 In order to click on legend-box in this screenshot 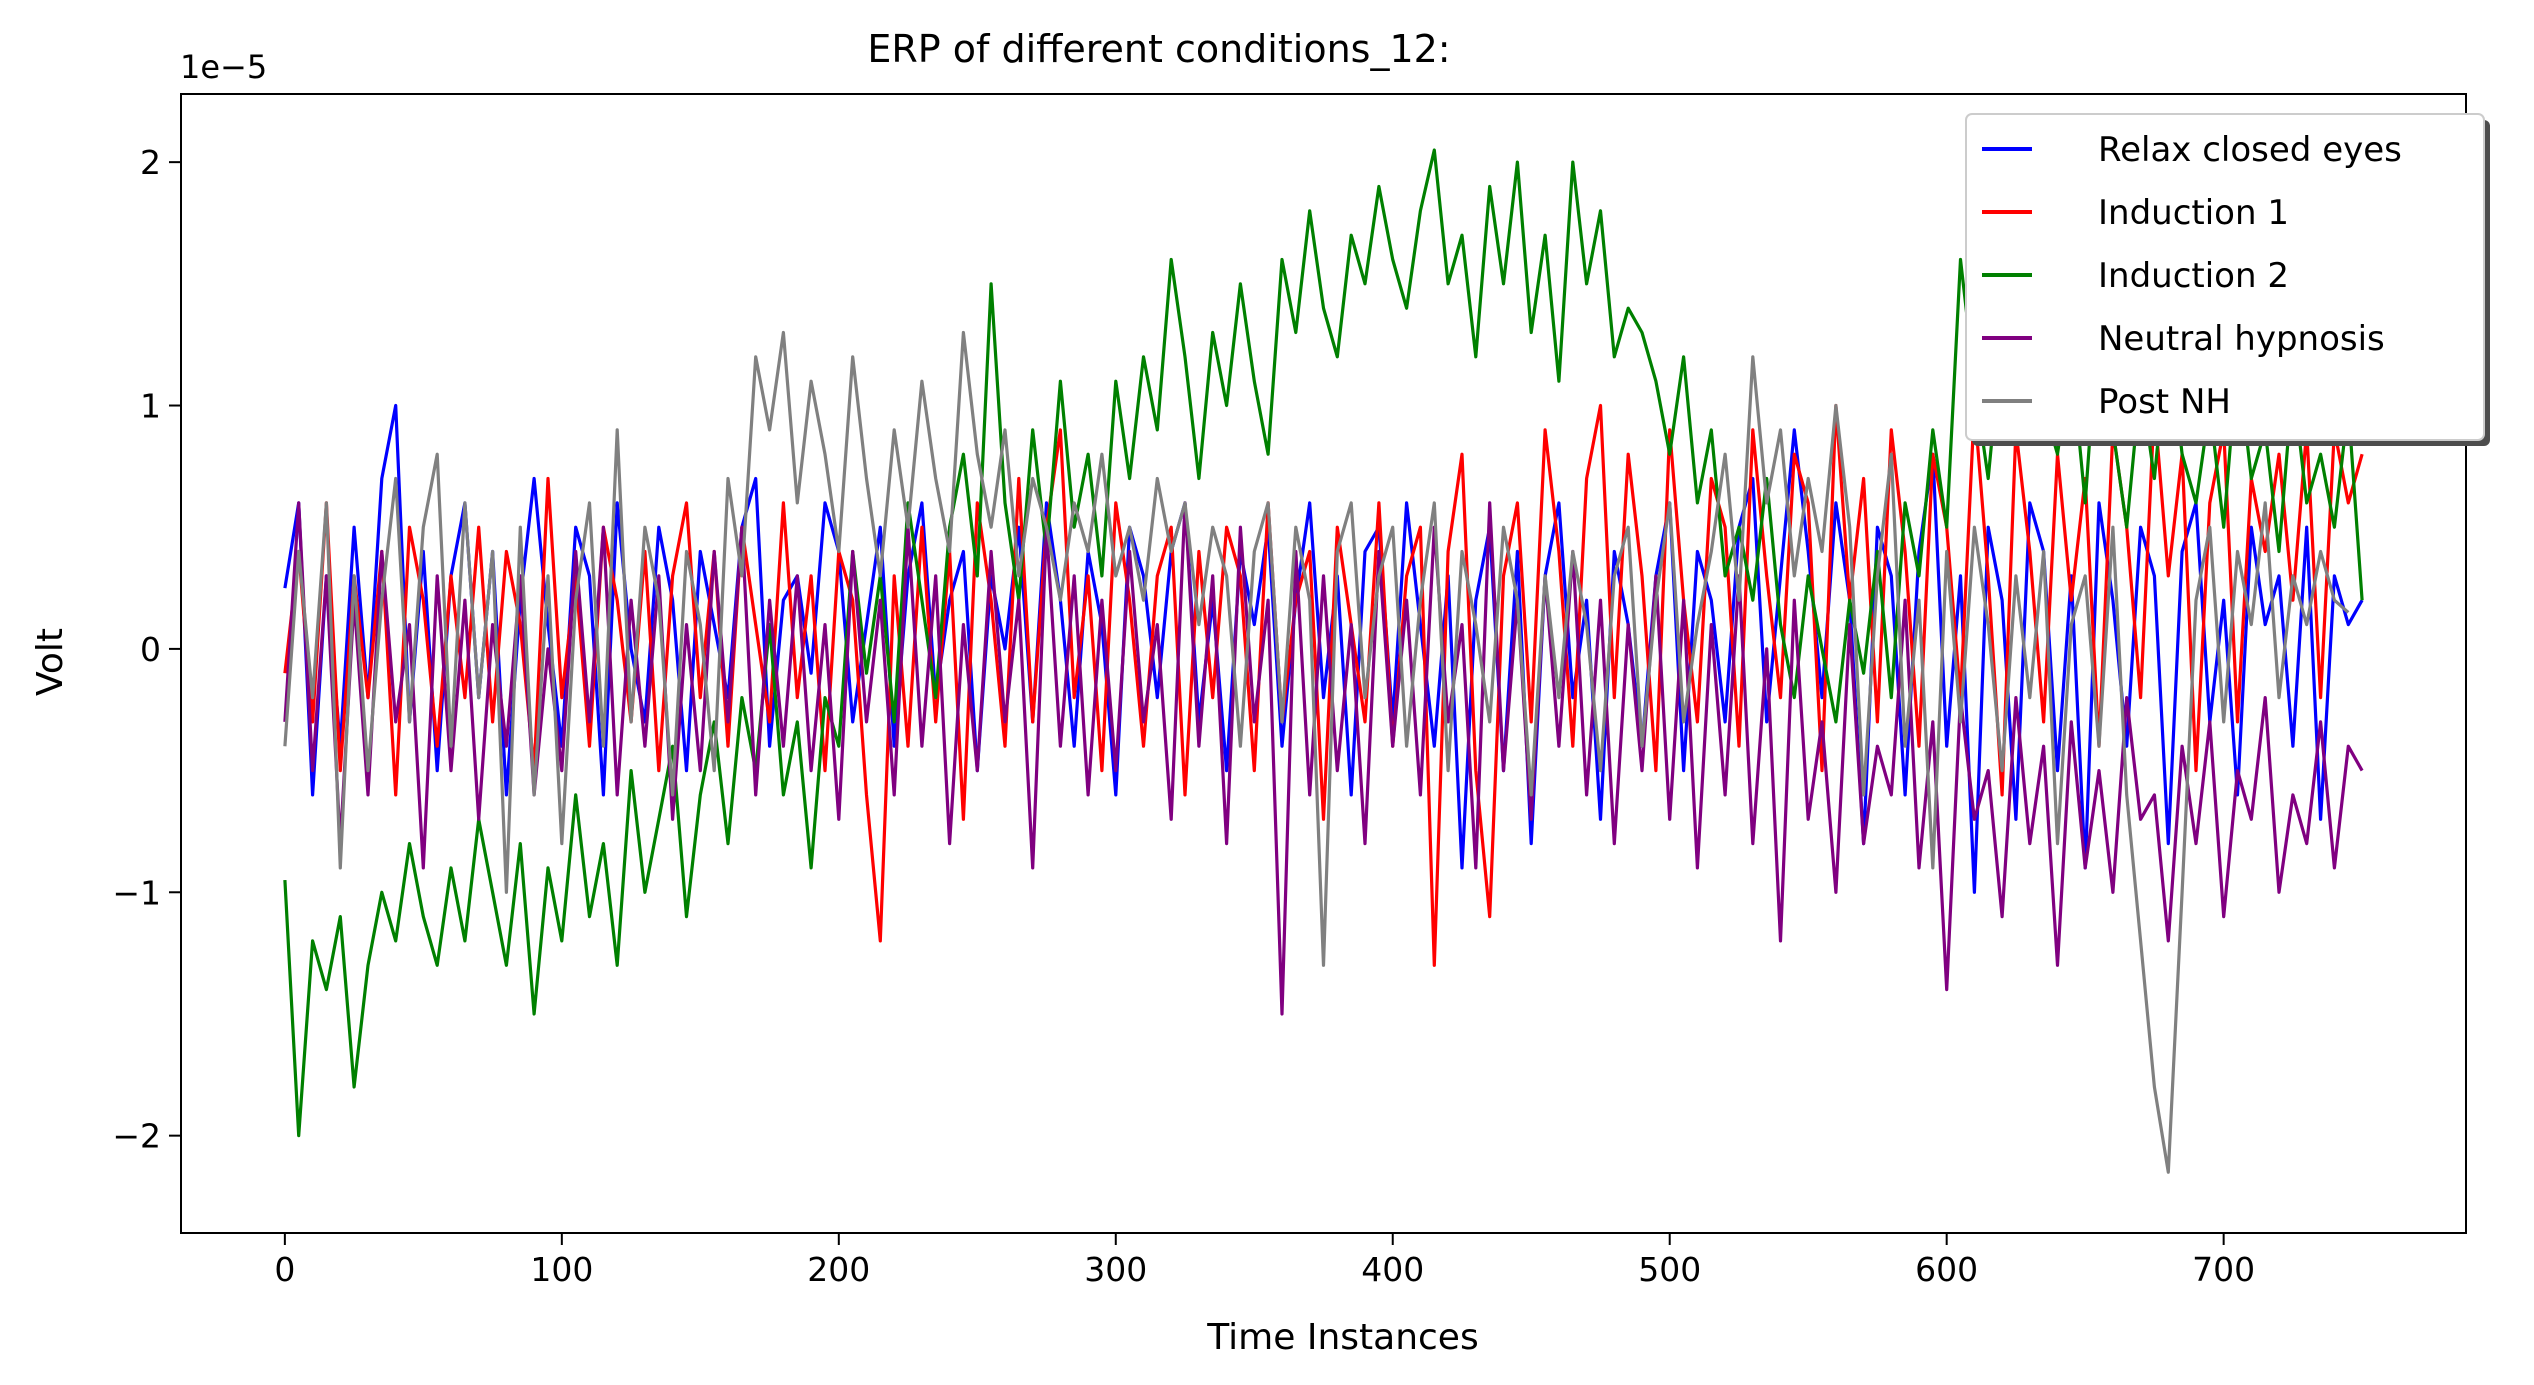, I will do `click(2225, 277)`.